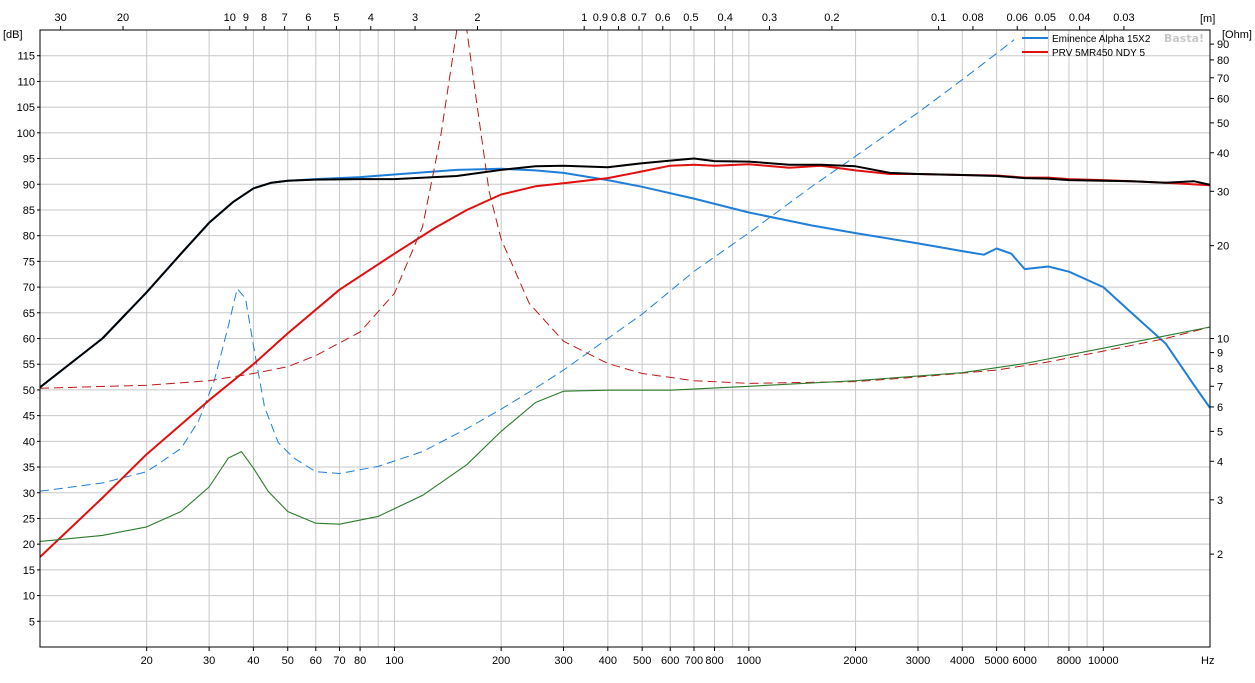 The height and width of the screenshot is (683, 1255). Describe the element at coordinates (642, 661) in the screenshot. I see `x-tick-label: 500` at that location.